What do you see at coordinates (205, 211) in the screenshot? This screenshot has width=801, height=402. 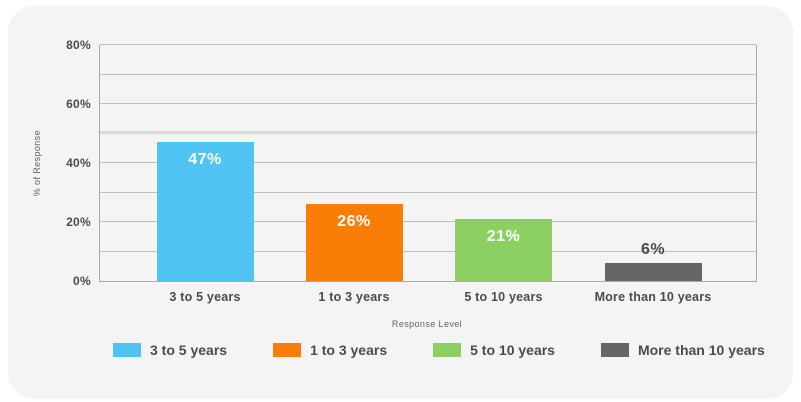 I see `bar-3-to-5-years: 47%` at bounding box center [205, 211].